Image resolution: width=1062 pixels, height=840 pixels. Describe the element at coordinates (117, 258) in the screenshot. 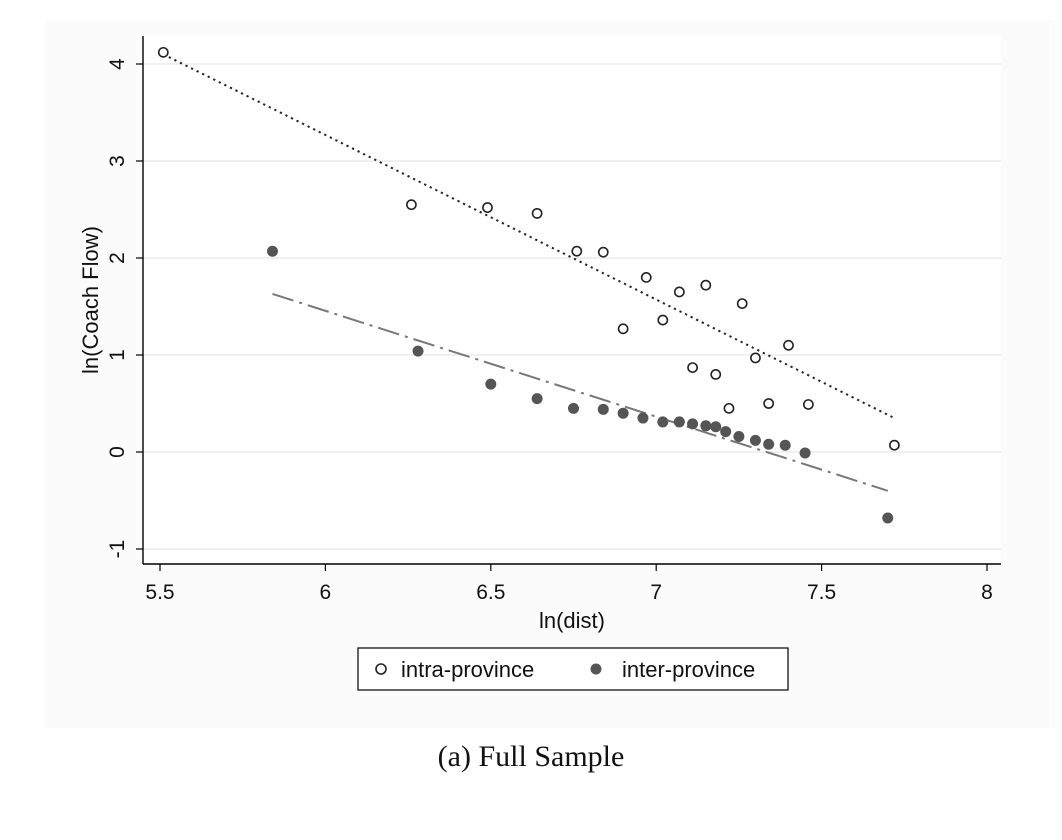

I see `y-tick-label: 2` at that location.